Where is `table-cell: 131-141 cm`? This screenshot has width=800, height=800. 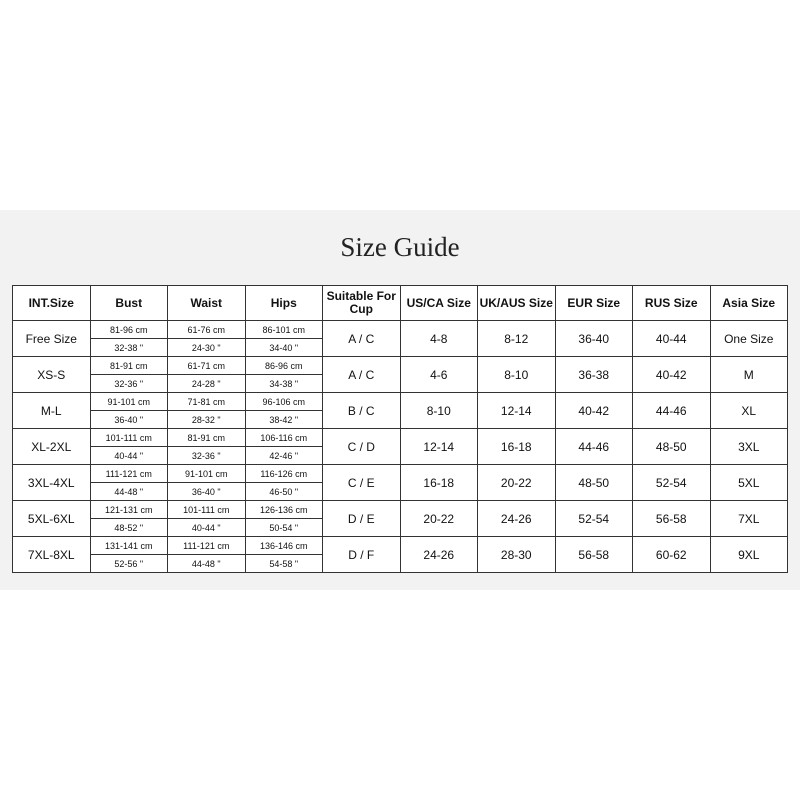
table-cell: 131-141 cm is located at coordinates (128, 545).